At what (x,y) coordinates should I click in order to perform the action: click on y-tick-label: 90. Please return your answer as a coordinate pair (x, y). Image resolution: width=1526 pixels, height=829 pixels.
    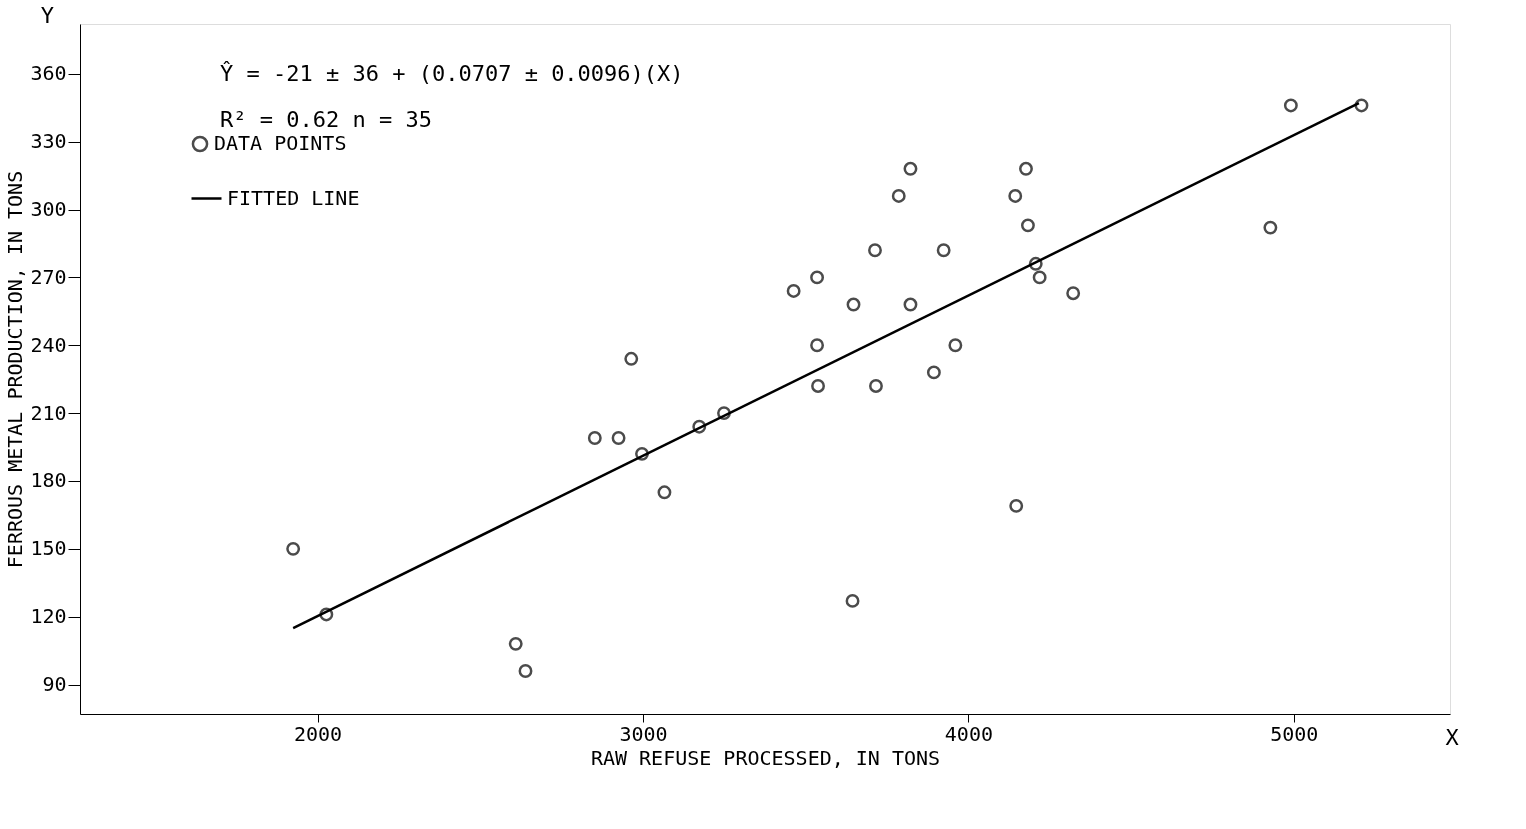
    Looking at the image, I should click on (54, 684).